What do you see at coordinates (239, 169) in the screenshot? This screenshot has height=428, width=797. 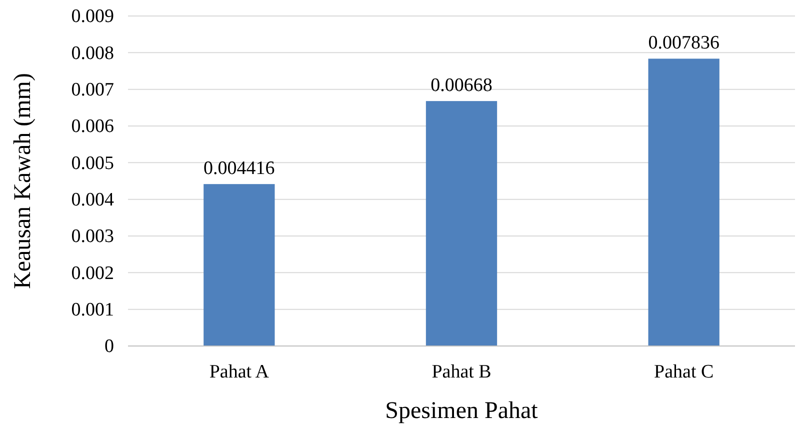 I see `data-label: 0.004416` at bounding box center [239, 169].